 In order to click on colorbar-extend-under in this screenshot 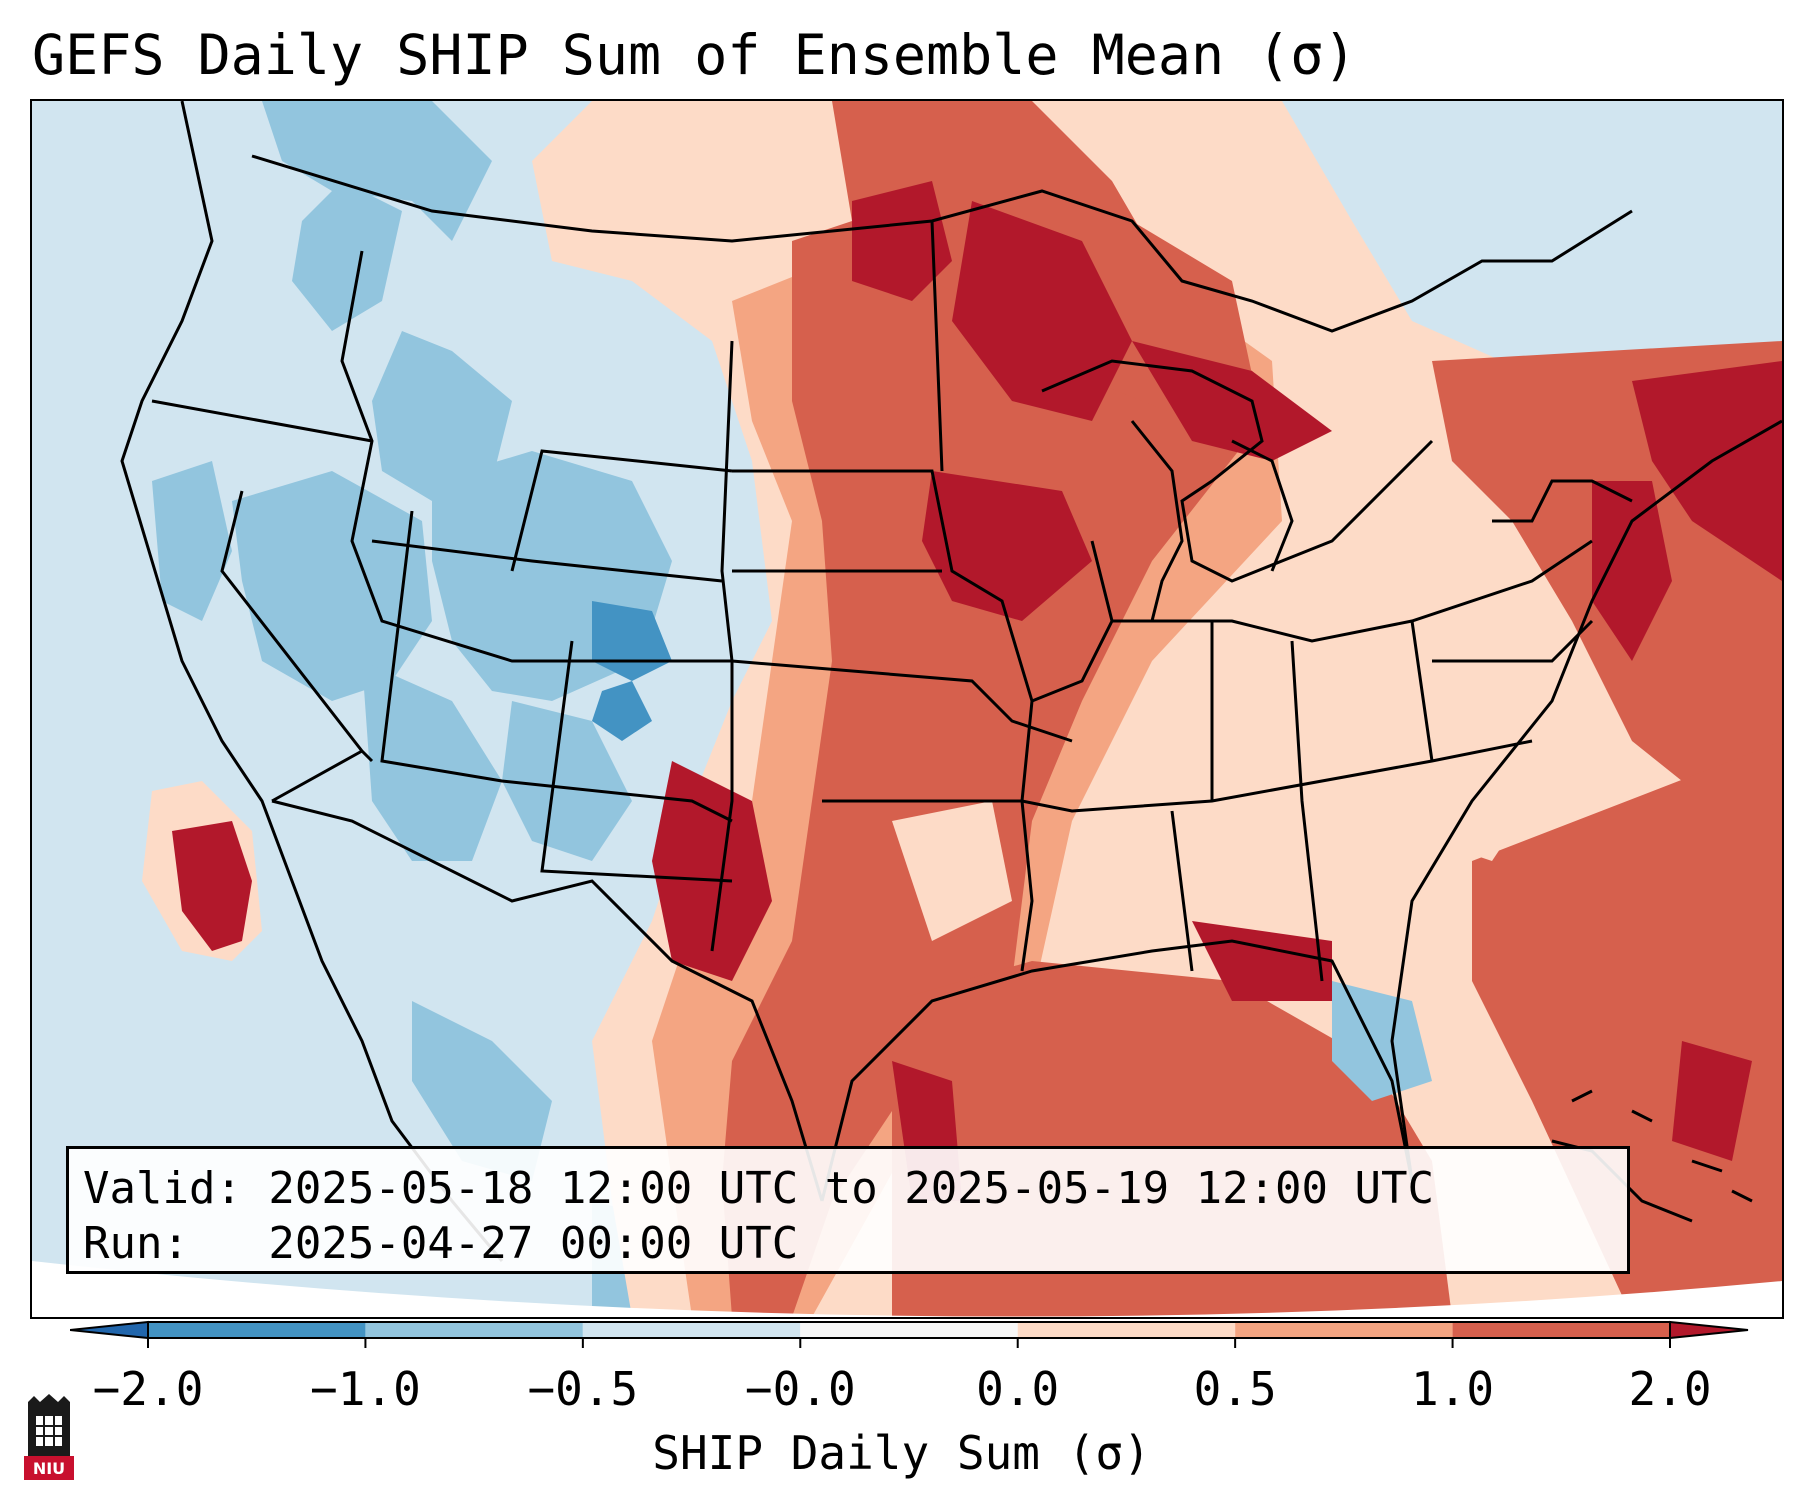, I will do `click(109, 1330)`.